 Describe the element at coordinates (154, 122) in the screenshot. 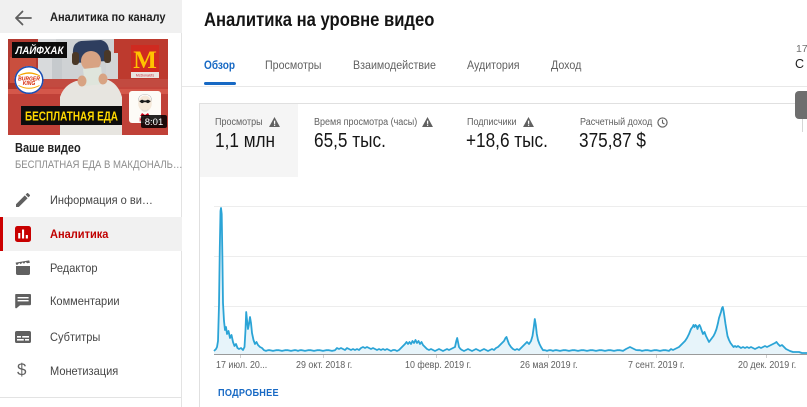

I see `svg-text: 8:01` at that location.